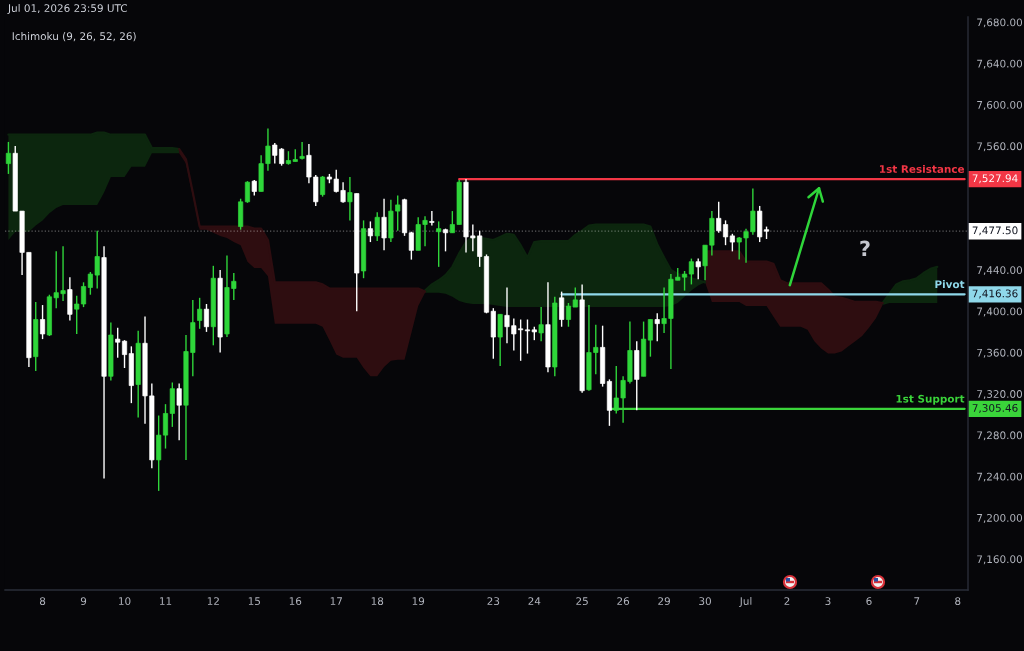 This screenshot has width=1024, height=651. Describe the element at coordinates (125, 601) in the screenshot. I see `x-tick-label: 10` at that location.